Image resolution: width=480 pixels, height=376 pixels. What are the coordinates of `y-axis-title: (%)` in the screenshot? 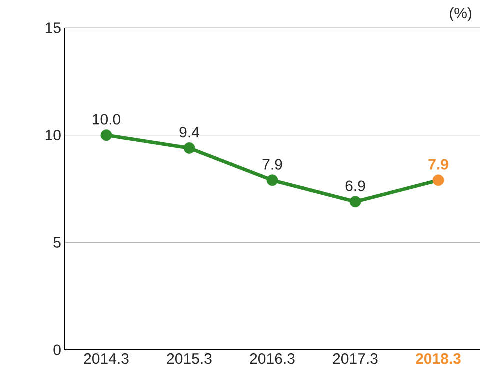 It's located at (461, 15).